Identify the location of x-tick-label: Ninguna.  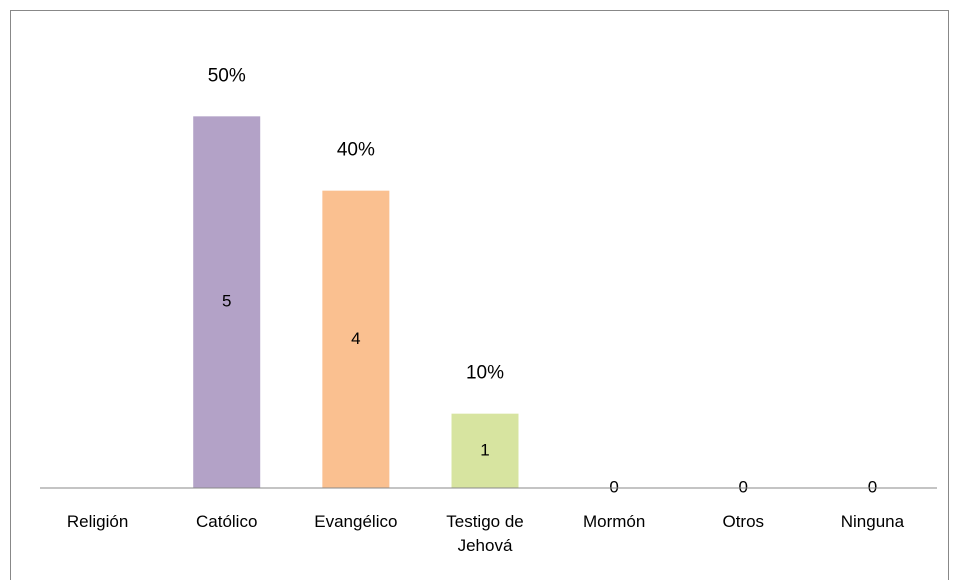
(872, 521).